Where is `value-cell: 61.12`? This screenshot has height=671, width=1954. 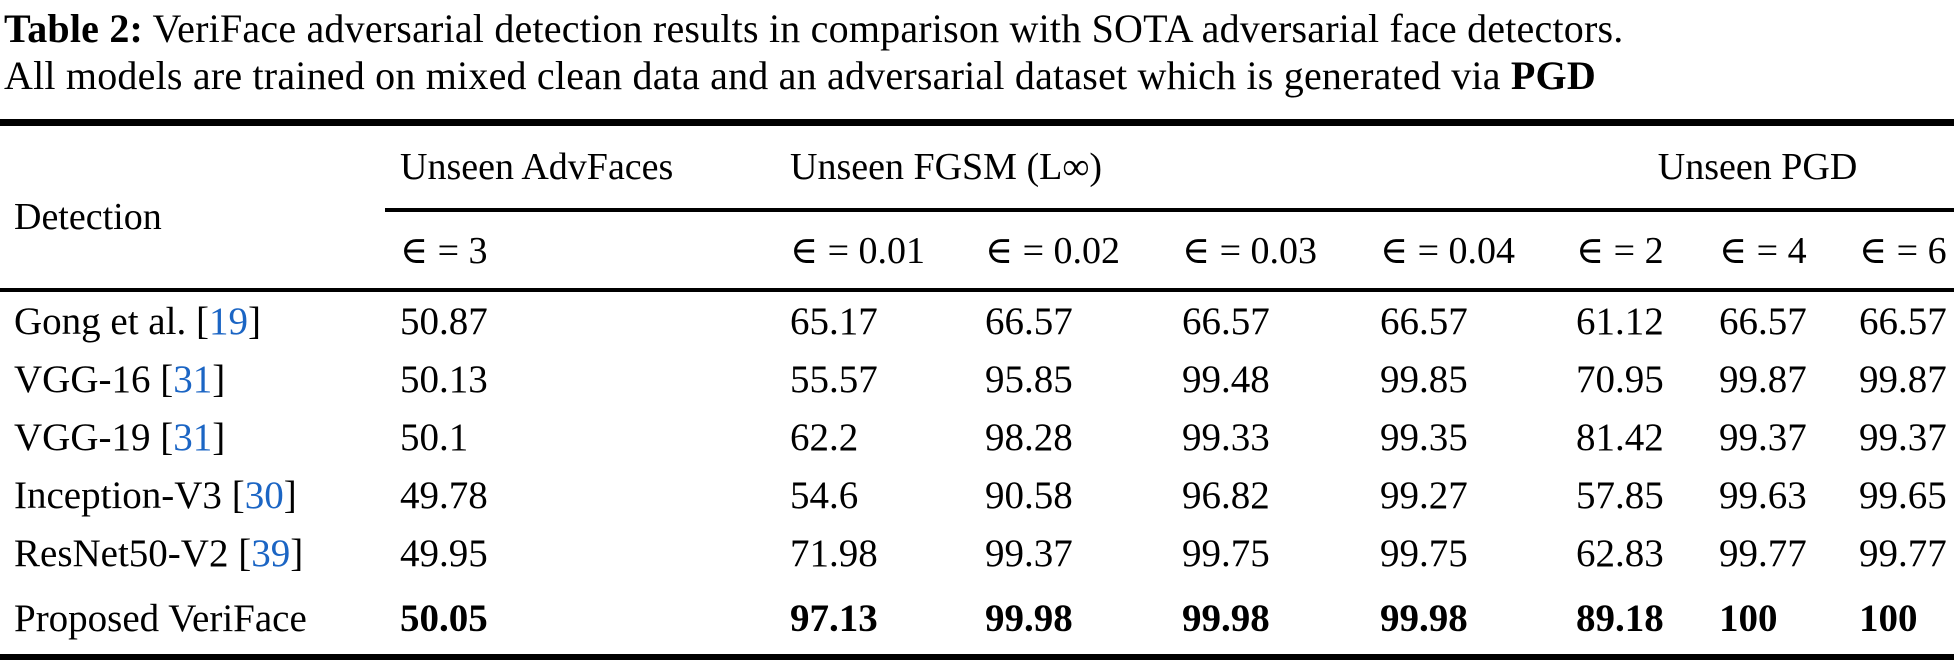
value-cell: 61.12 is located at coordinates (1620, 321).